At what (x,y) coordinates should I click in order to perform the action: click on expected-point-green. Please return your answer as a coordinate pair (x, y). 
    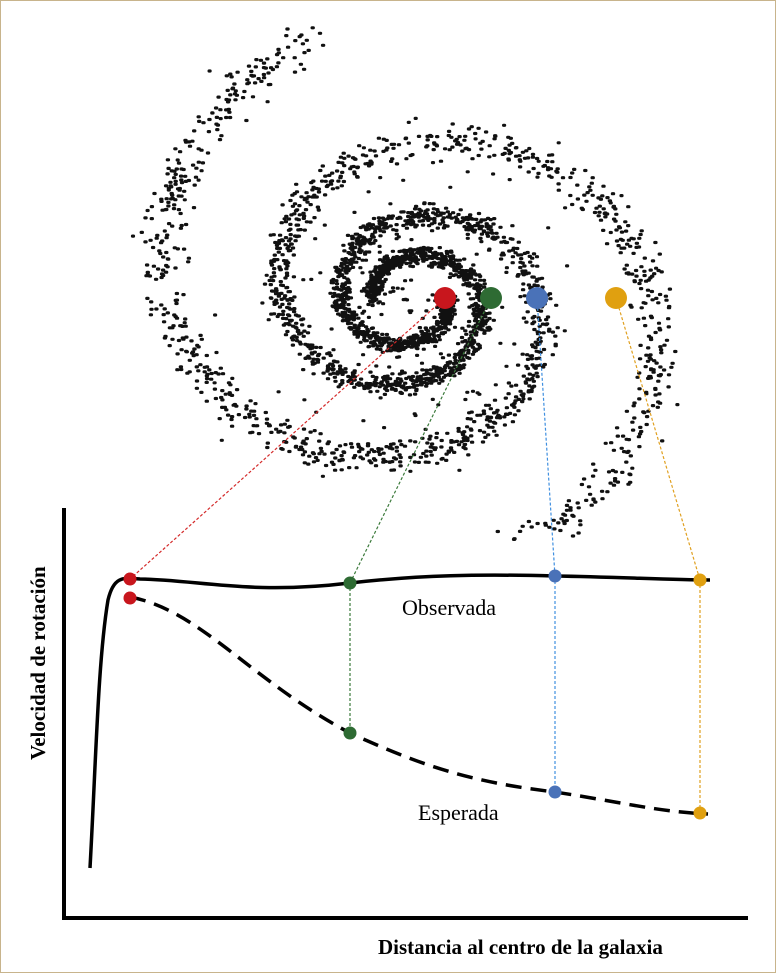
    Looking at the image, I should click on (350, 733).